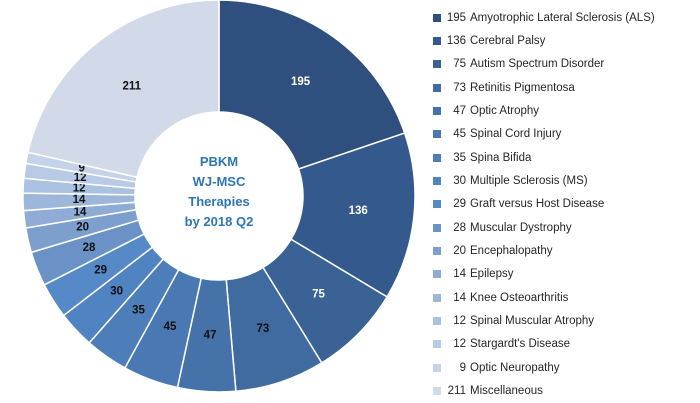 The width and height of the screenshot is (700, 403). I want to click on legend-item: 12 Stargardt's Disease, so click(565, 344).